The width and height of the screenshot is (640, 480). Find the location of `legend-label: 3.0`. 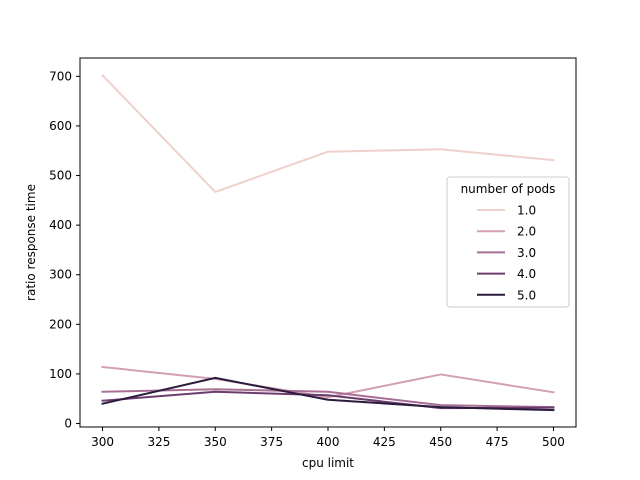

legend-label: 3.0 is located at coordinates (526, 253).